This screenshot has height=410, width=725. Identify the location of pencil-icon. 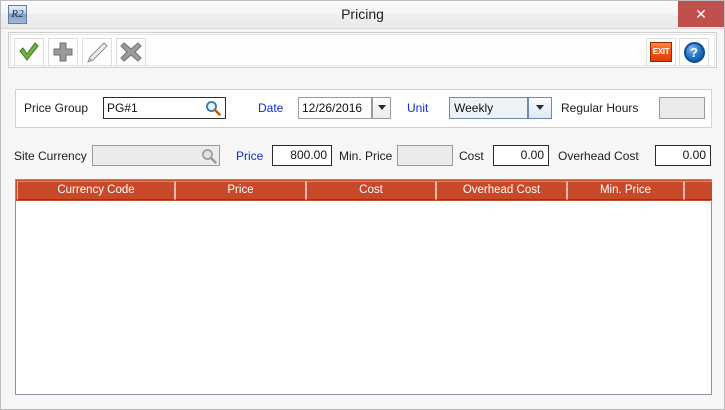
(97, 52).